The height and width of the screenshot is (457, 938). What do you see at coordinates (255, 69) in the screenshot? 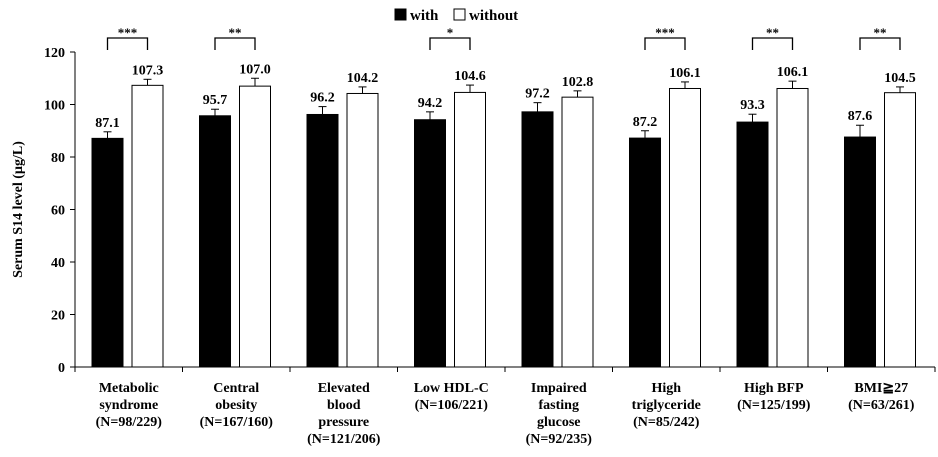
I see `data-label: 107.0` at bounding box center [255, 69].